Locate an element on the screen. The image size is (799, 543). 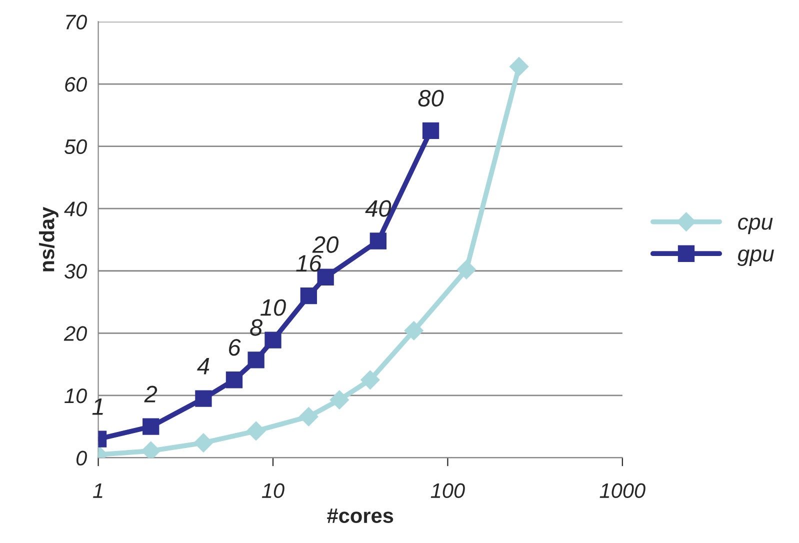
y-tick-label: 40 is located at coordinates (75, 209).